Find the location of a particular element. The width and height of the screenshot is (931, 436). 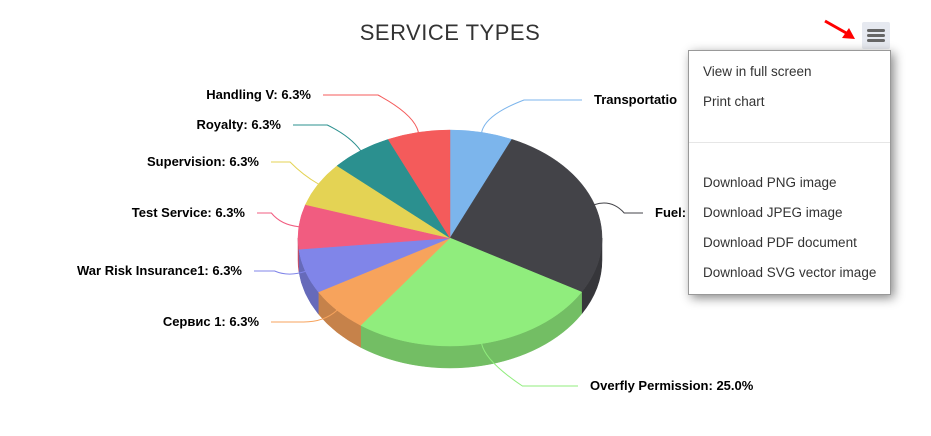

menu-item-download-jpeg: Download JPEG image is located at coordinates (773, 212).